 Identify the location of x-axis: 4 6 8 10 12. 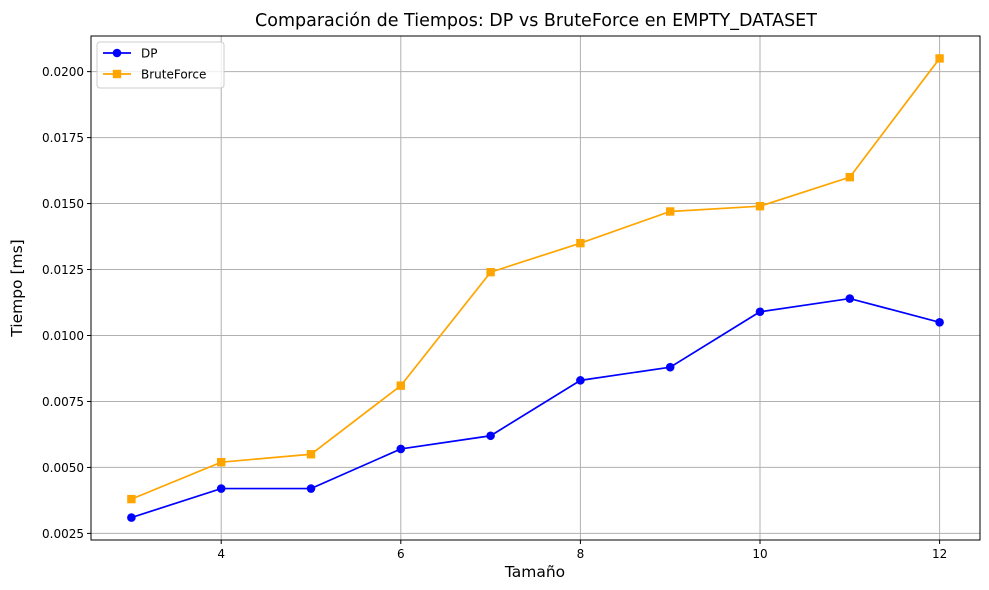
(582, 550).